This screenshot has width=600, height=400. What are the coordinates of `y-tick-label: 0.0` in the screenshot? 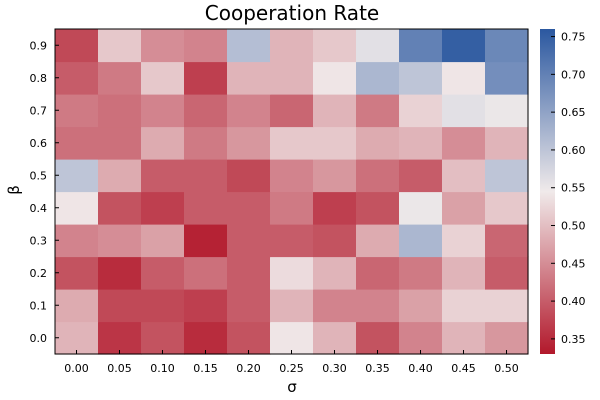 It's located at (39, 338).